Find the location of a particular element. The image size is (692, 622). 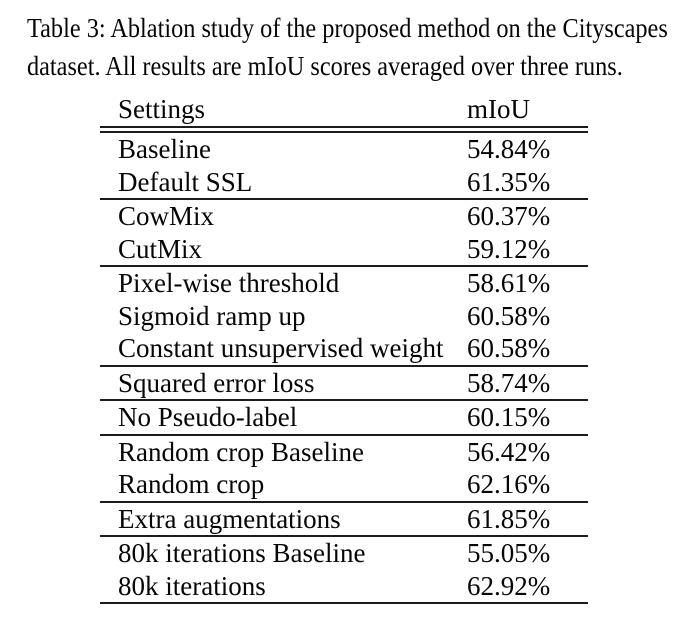

table-group-augmentations: Extra augmentations 61.85% is located at coordinates (344, 519).